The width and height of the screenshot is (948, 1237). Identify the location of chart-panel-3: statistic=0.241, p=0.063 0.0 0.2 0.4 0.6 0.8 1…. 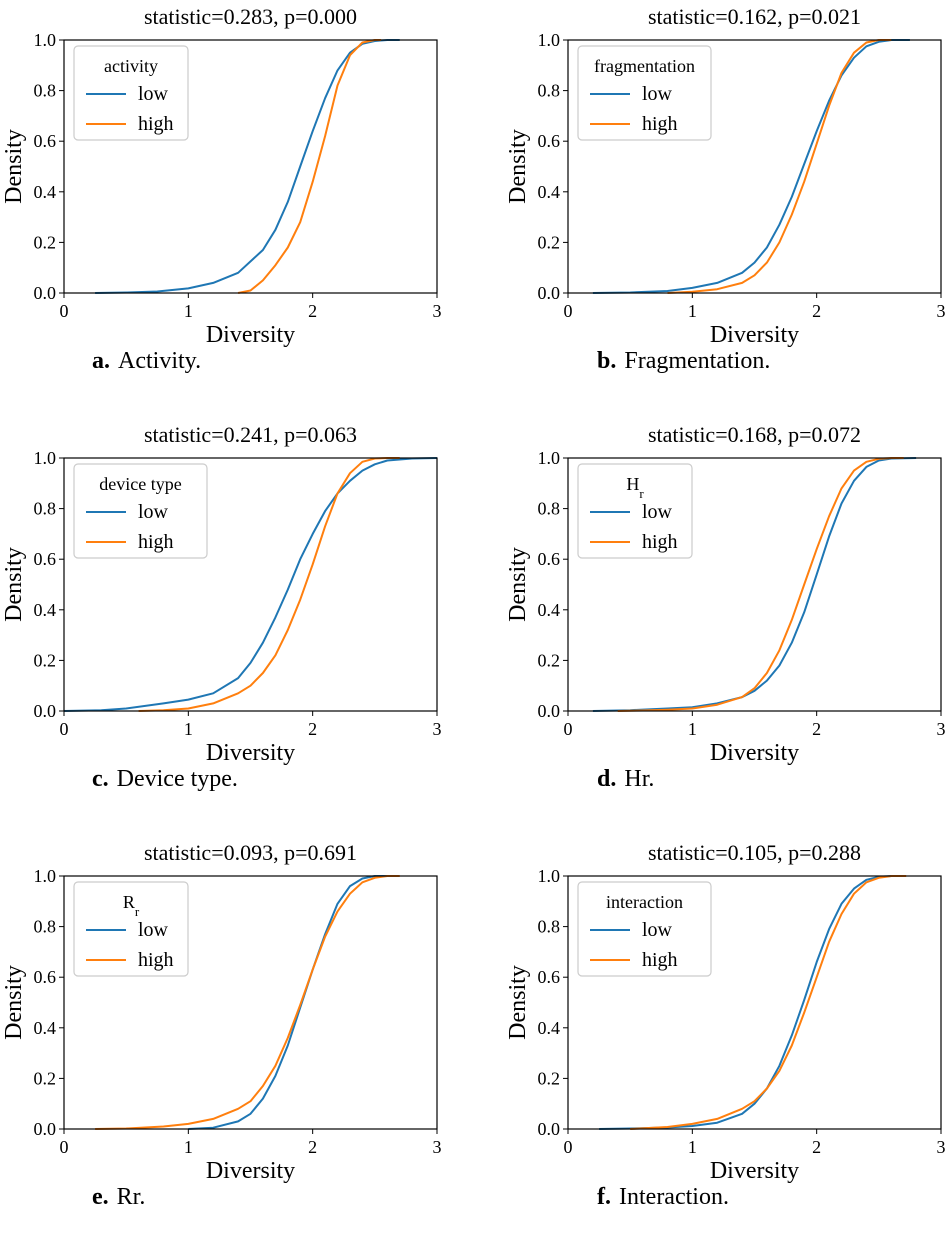
(221, 594).